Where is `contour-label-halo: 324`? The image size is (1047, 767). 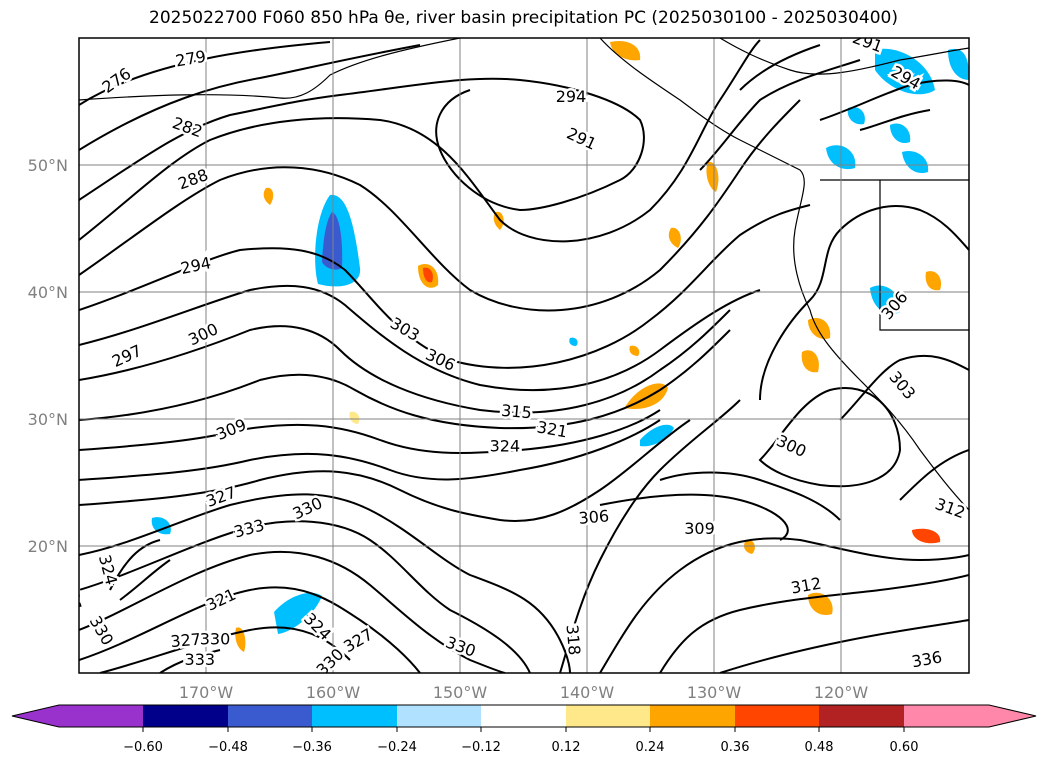
contour-label-halo: 324 is located at coordinates (505, 445).